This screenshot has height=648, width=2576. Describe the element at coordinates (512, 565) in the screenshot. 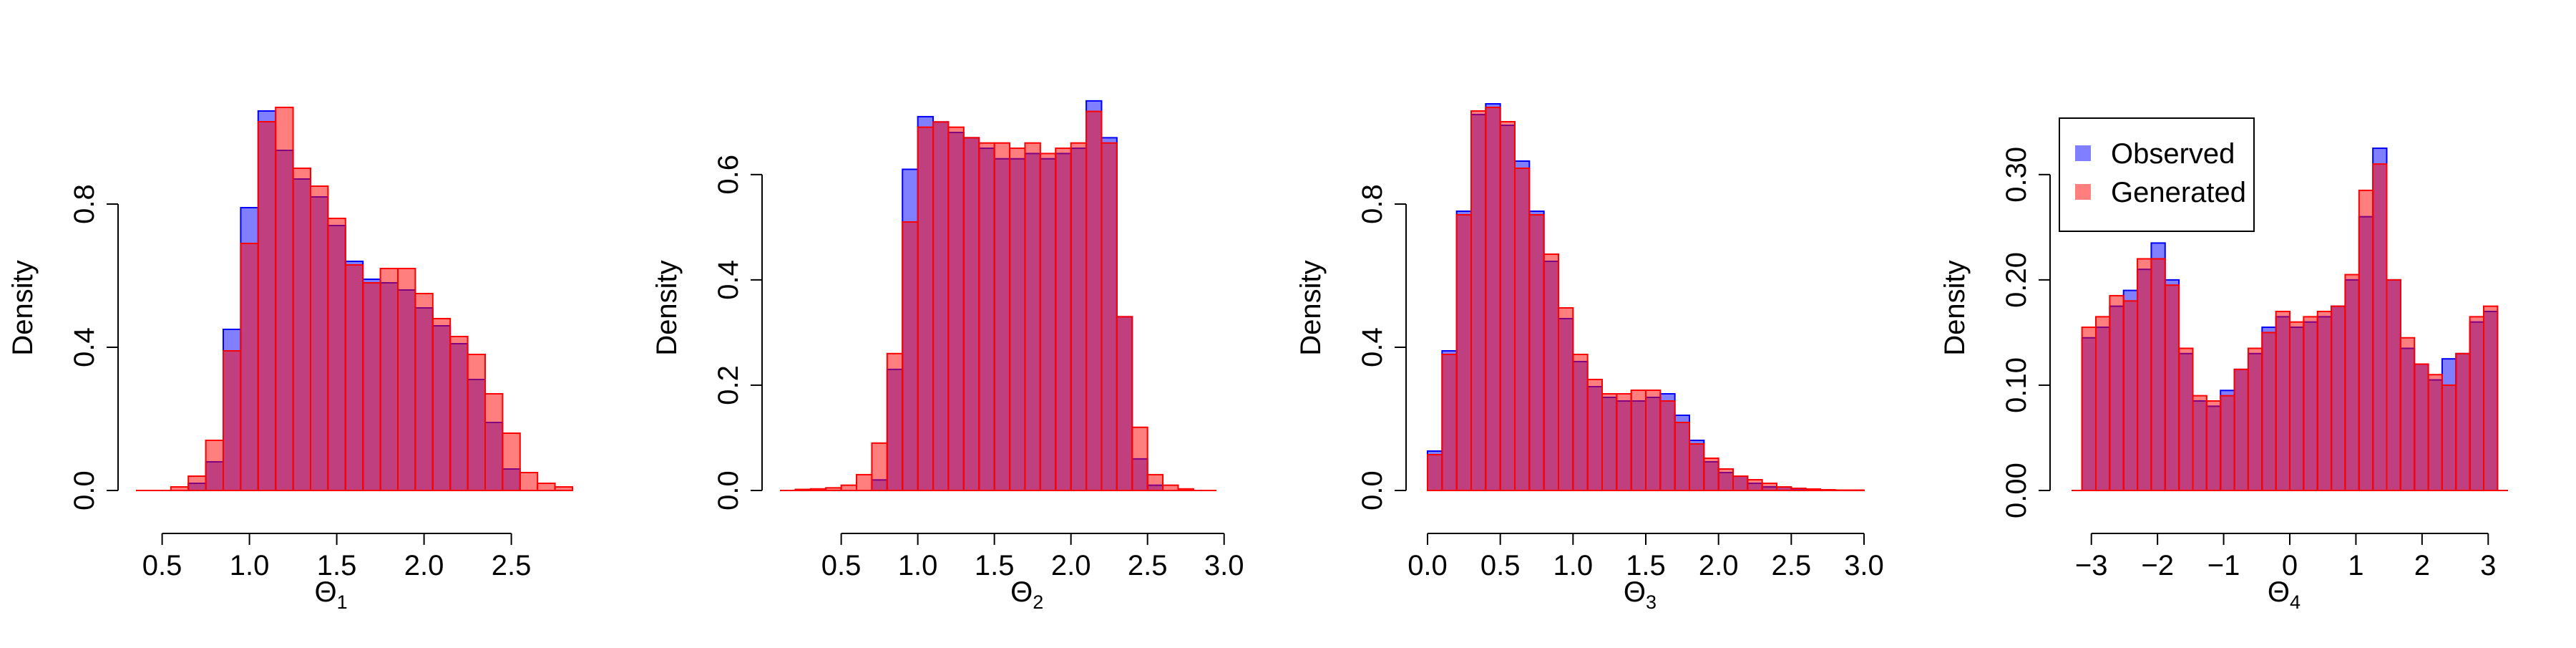

I see `x-tick-label: 2.5` at that location.